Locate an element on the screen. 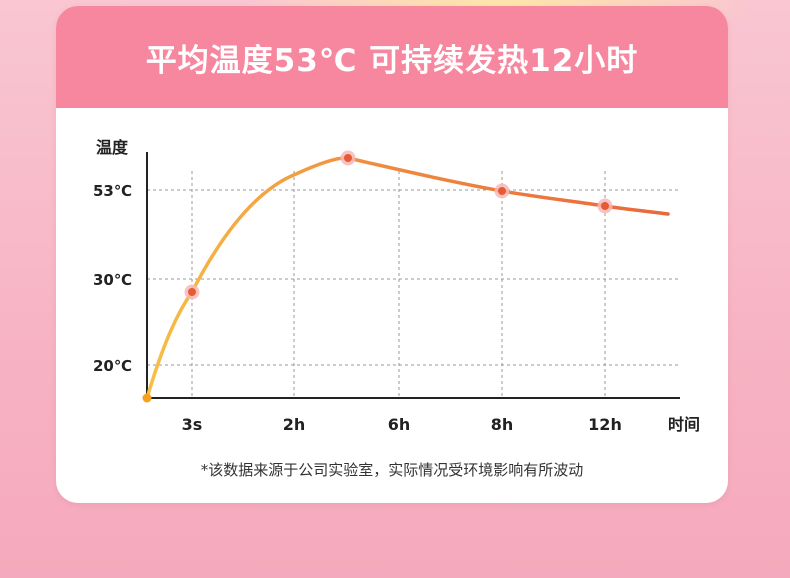 The height and width of the screenshot is (578, 790). y-axis-title: 温度 is located at coordinates (112, 147).